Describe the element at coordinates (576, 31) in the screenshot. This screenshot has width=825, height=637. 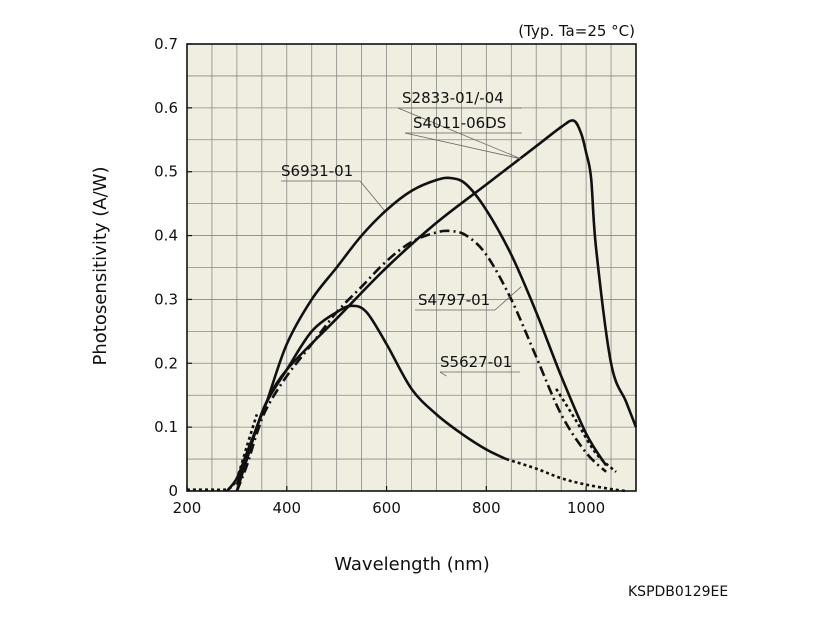
I see `measurement-condition: (Typ. Ta=25 °C)` at that location.